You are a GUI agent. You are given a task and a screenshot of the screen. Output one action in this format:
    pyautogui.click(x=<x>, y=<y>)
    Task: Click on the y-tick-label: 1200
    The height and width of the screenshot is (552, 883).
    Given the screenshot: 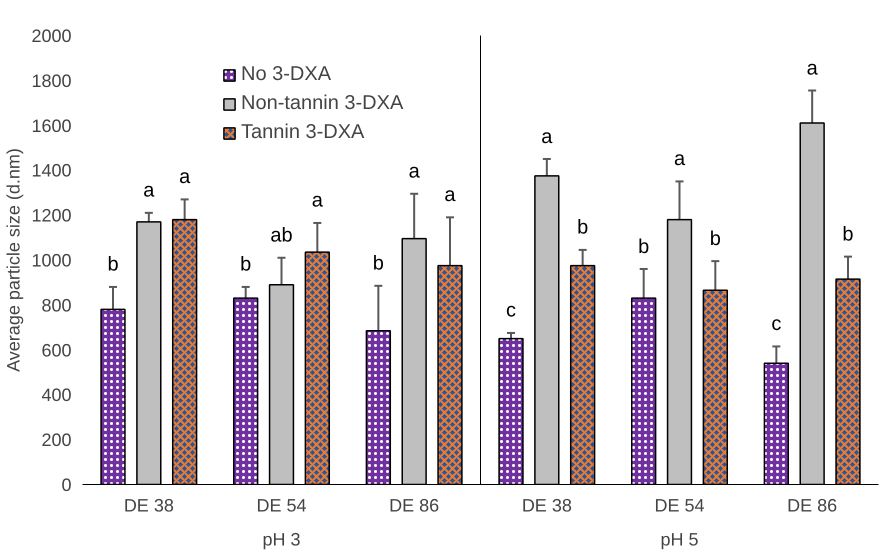 What is the action you would take?
    pyautogui.click(x=51, y=216)
    